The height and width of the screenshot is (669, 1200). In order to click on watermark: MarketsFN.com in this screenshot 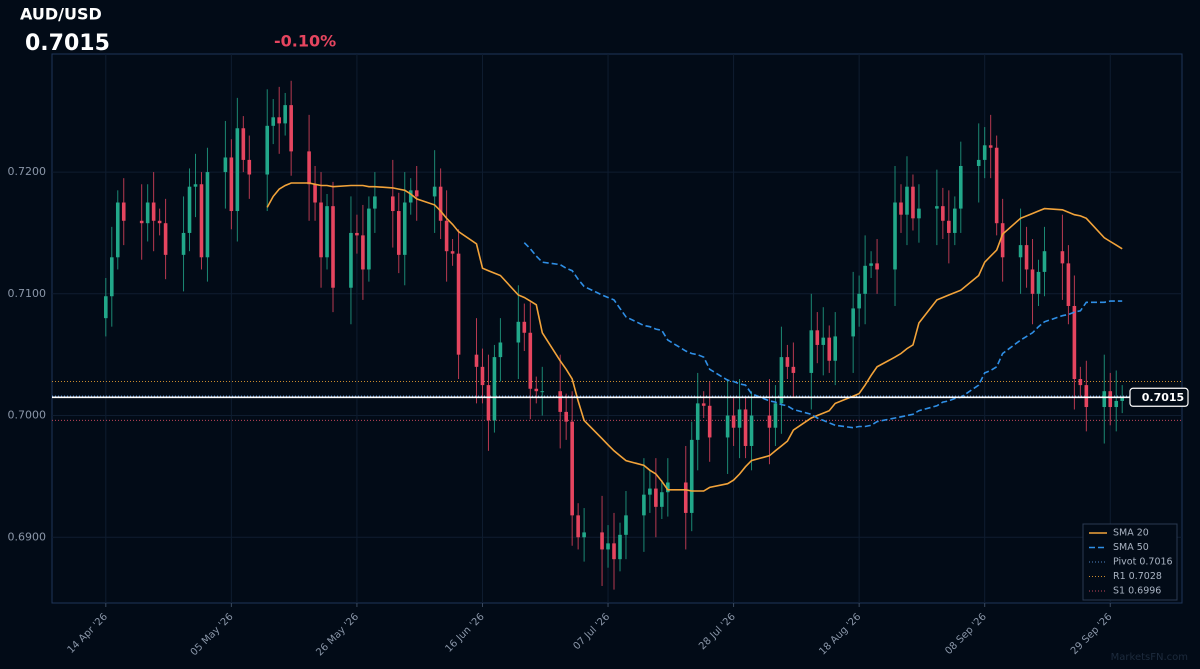, I will do `click(1149, 657)`.